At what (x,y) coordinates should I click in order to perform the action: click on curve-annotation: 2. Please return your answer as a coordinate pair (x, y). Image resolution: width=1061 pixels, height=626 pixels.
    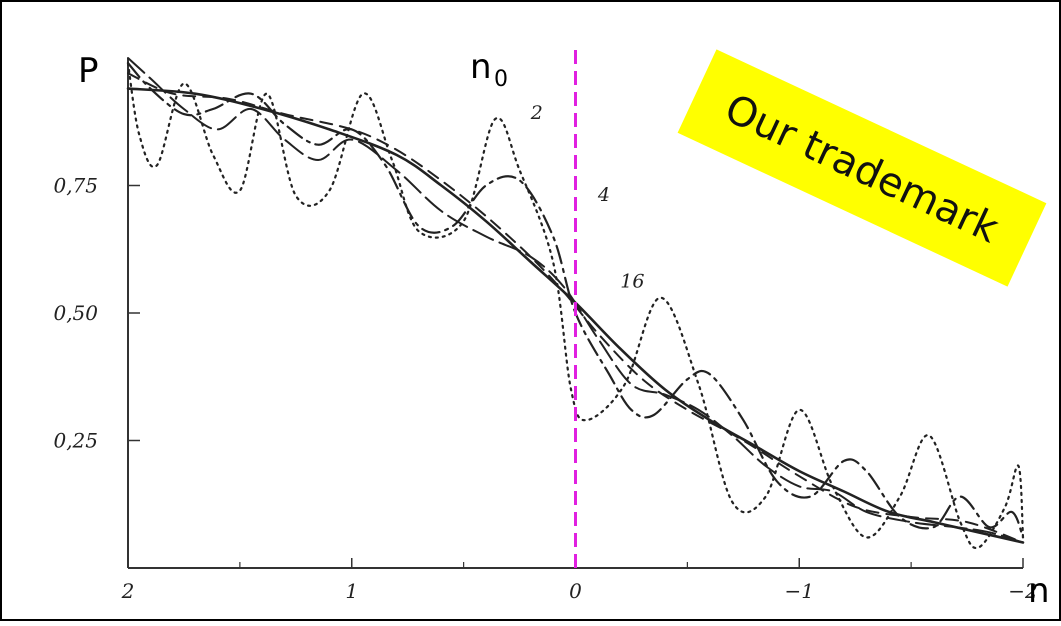
    Looking at the image, I should click on (536, 113).